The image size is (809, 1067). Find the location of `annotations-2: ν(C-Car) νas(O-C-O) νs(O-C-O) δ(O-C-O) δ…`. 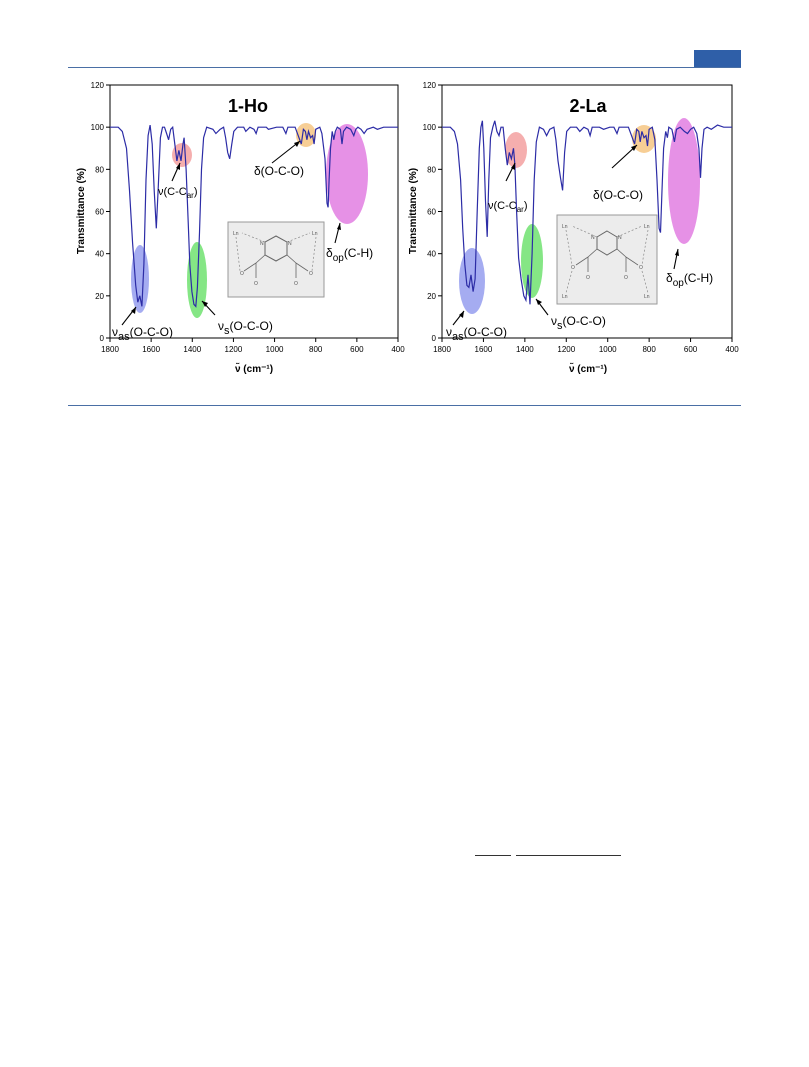

annotations-2: ν(C-Car) νas(O-C-O) νs(O-C-O) δ(O-C-O) δ… is located at coordinates (579, 243).